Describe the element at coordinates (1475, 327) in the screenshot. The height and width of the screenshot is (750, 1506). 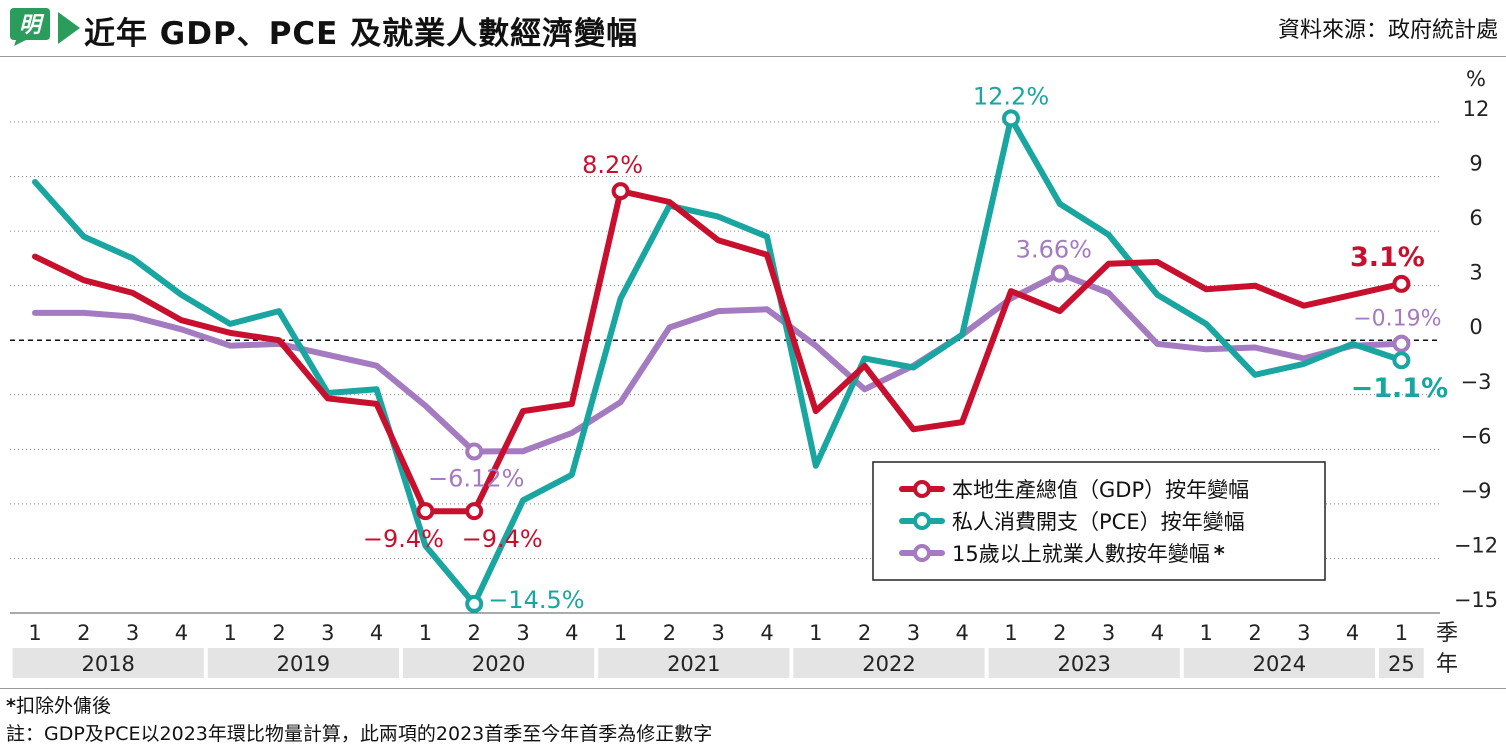
I see `y-tick-label: 0` at that location.